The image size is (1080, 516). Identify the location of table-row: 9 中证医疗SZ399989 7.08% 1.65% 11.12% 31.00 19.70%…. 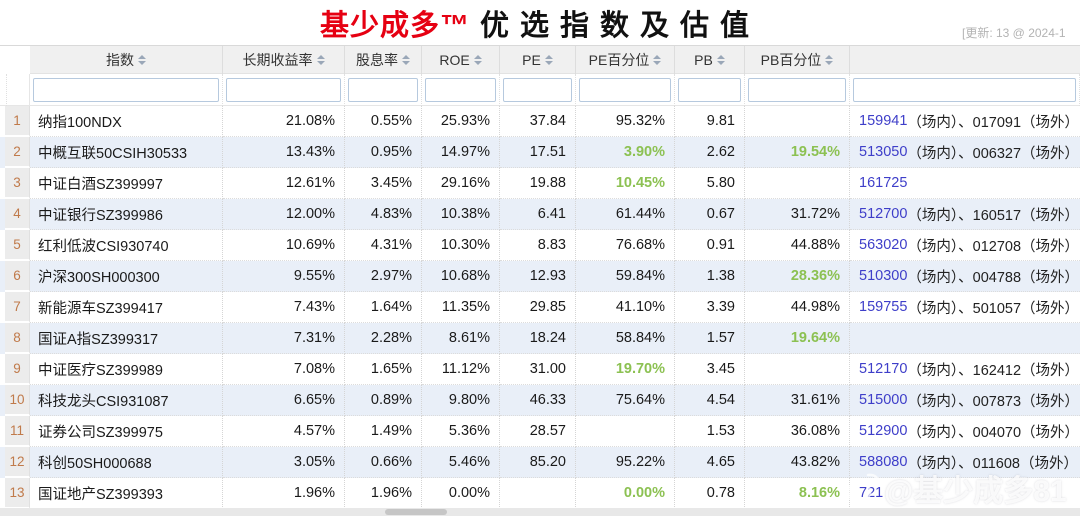
(540, 369).